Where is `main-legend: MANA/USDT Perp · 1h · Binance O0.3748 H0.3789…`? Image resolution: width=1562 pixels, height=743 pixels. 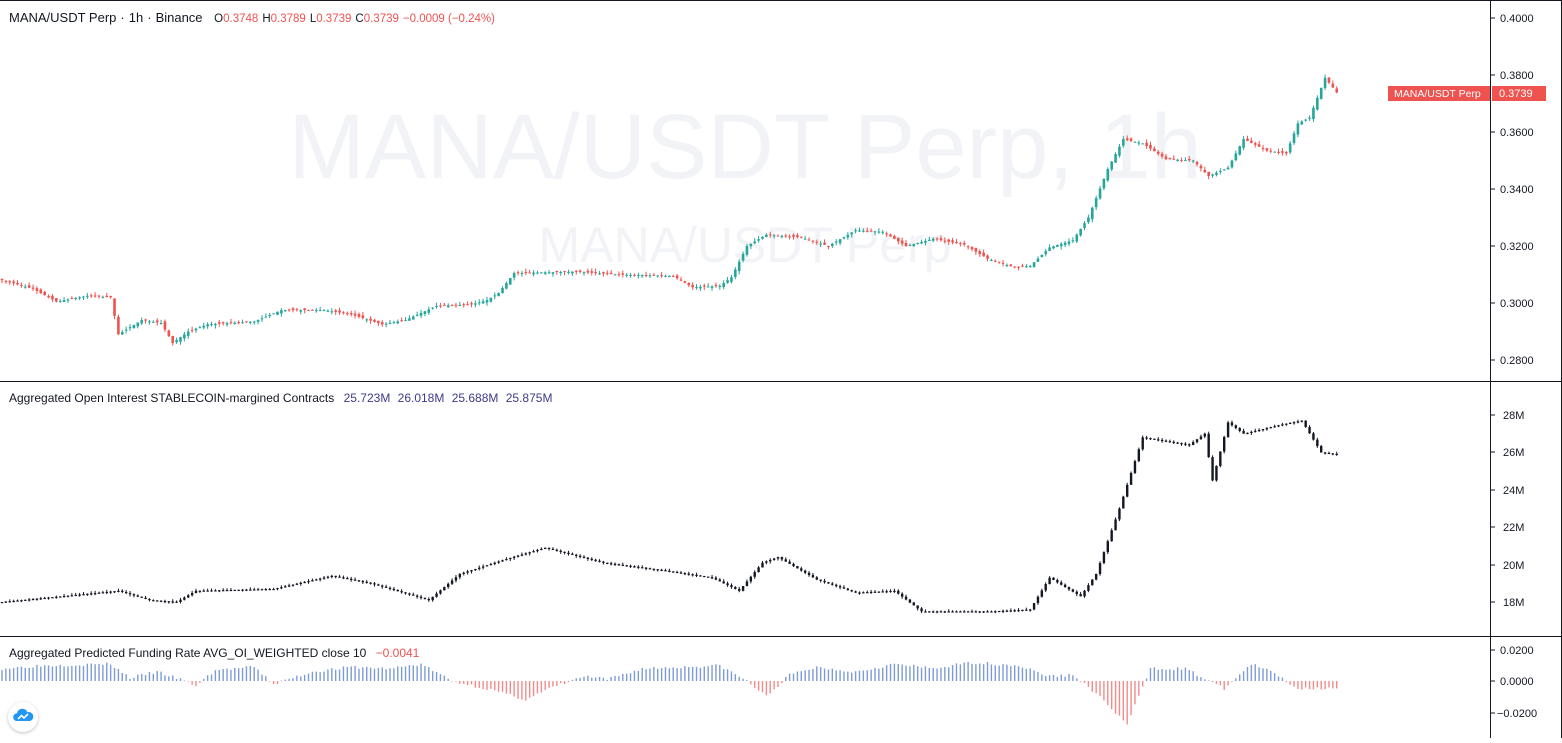 main-legend: MANA/USDT Perp · 1h · Binance O0.3748 H0.3789… is located at coordinates (256, 17).